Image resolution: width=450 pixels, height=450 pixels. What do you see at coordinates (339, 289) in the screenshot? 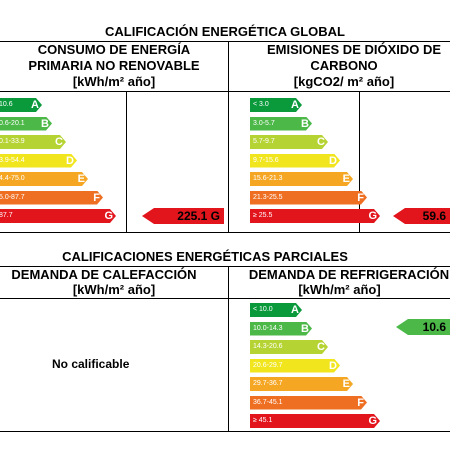
I see `cooling-unit: [kWh/m² año]` at bounding box center [339, 289].